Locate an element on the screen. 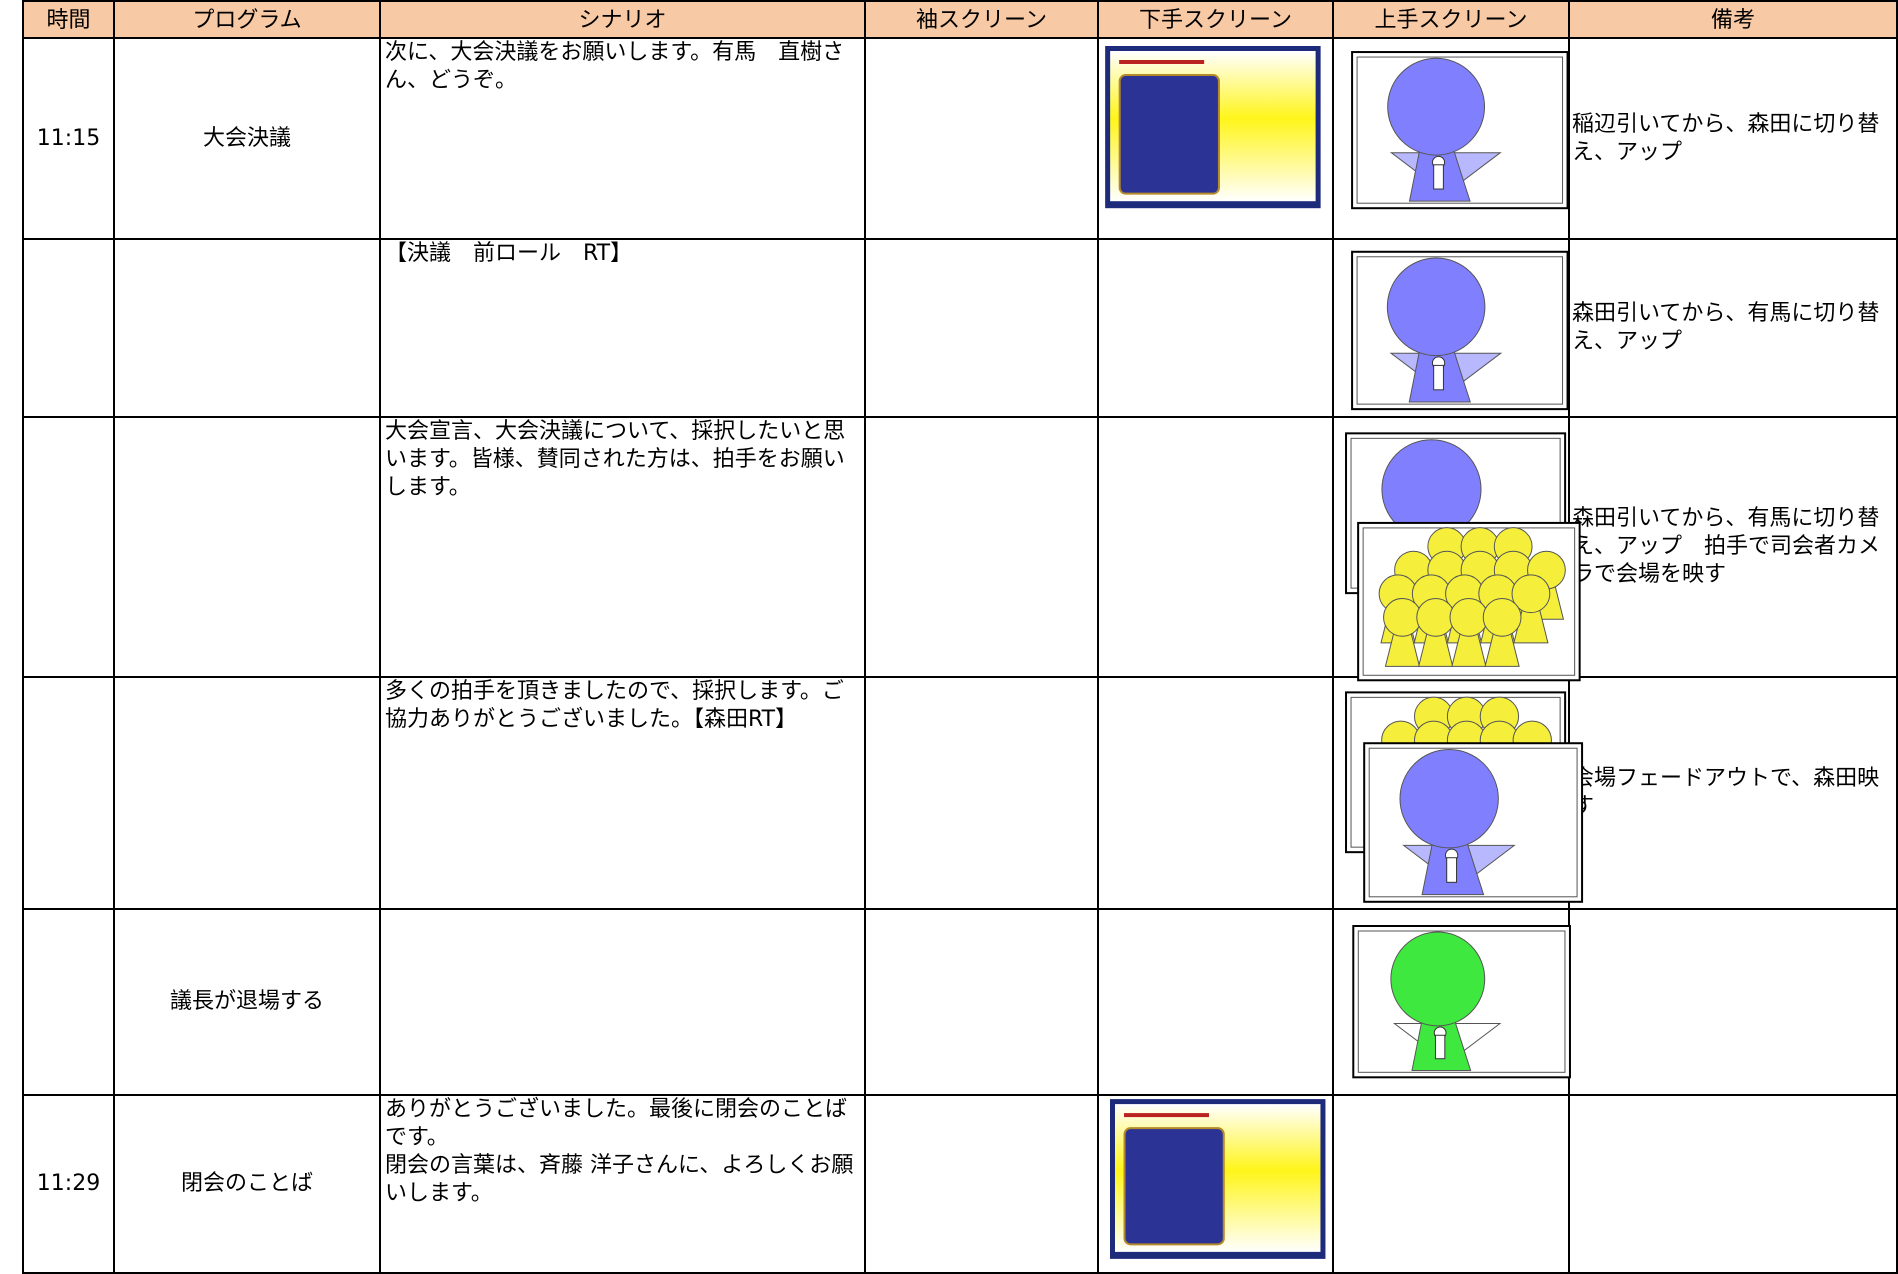 The height and width of the screenshot is (1274, 1898). scenario-cell: 次に、大会決議をお願いします。有馬 直樹さん、どうぞ。 is located at coordinates (623, 139).